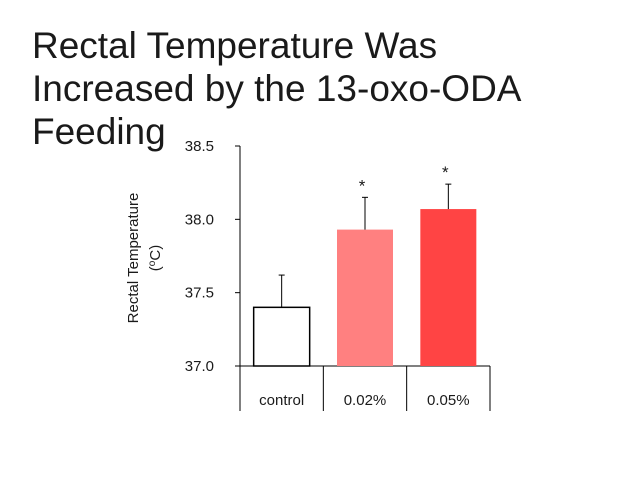  Describe the element at coordinates (448, 400) in the screenshot. I see `x-tick-label-3: 0.05%` at that location.